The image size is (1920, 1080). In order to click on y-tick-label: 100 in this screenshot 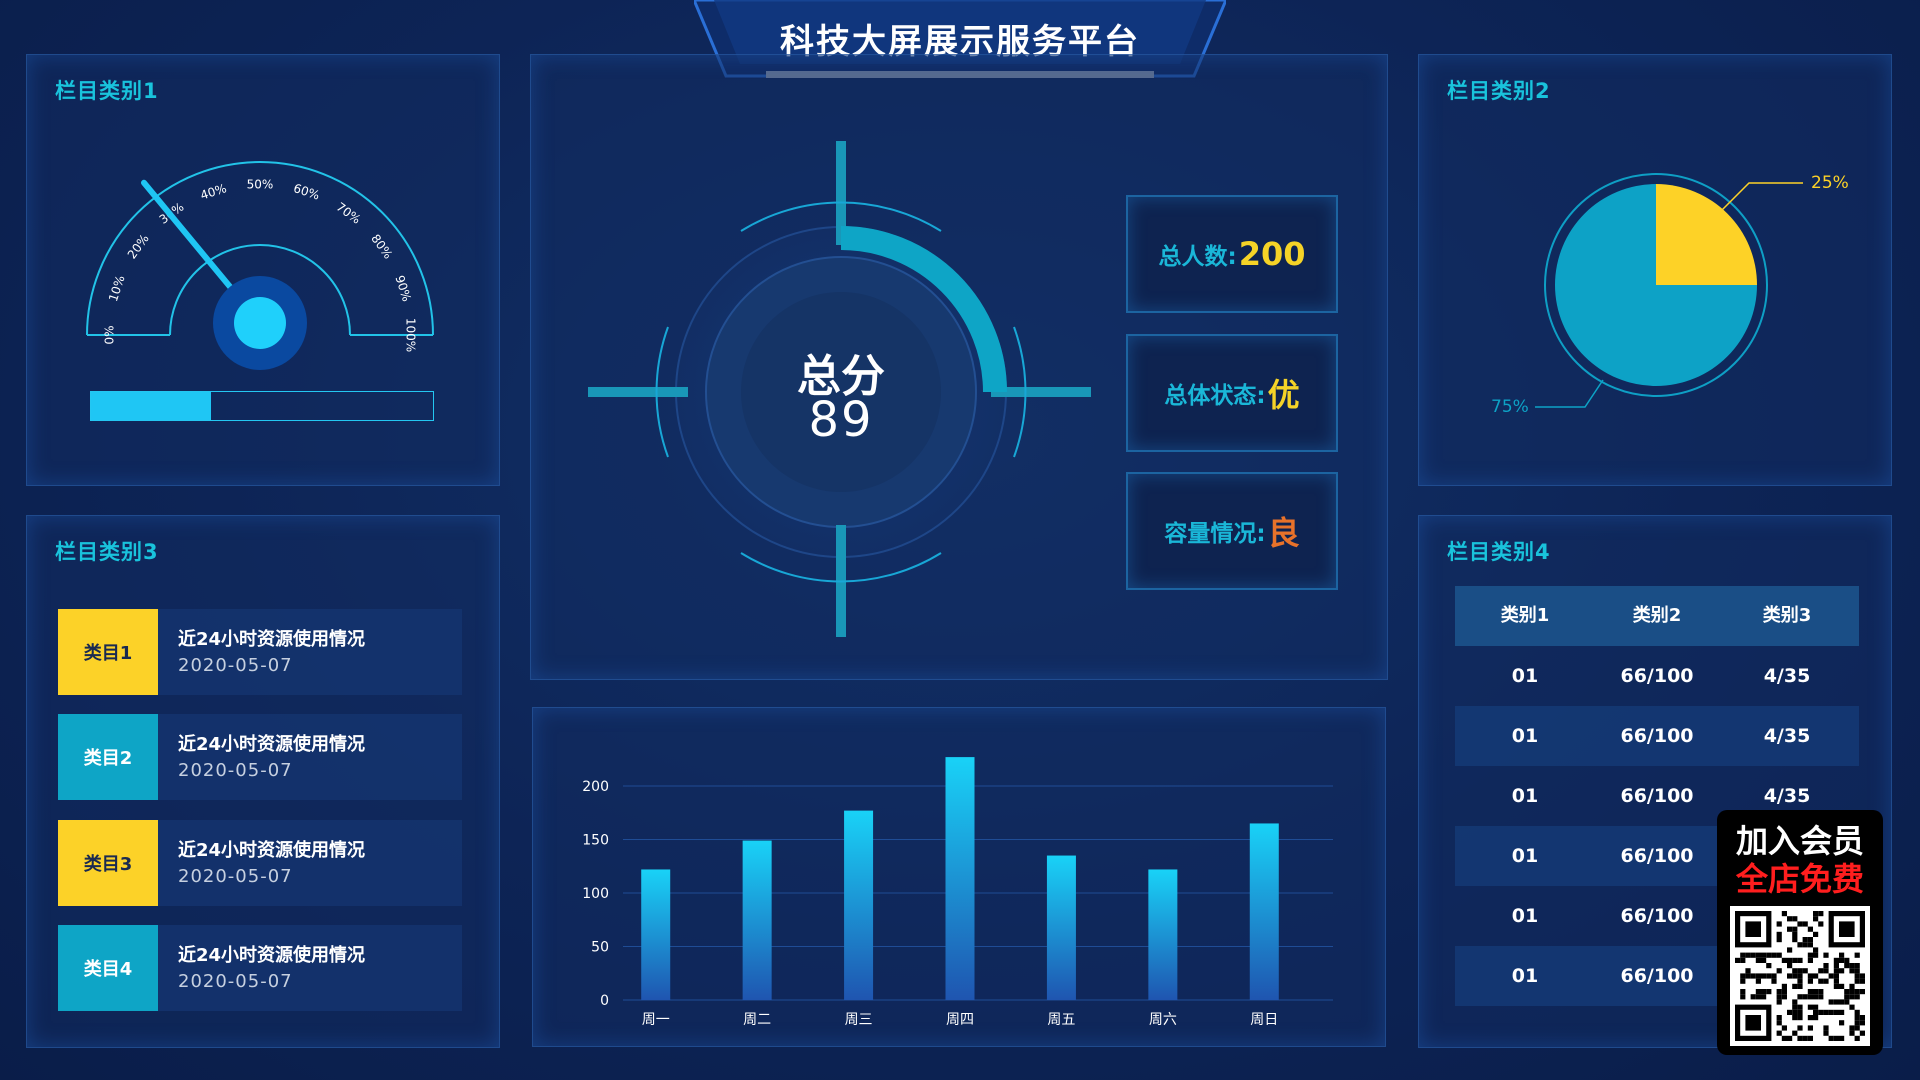, I will do `click(595, 894)`.